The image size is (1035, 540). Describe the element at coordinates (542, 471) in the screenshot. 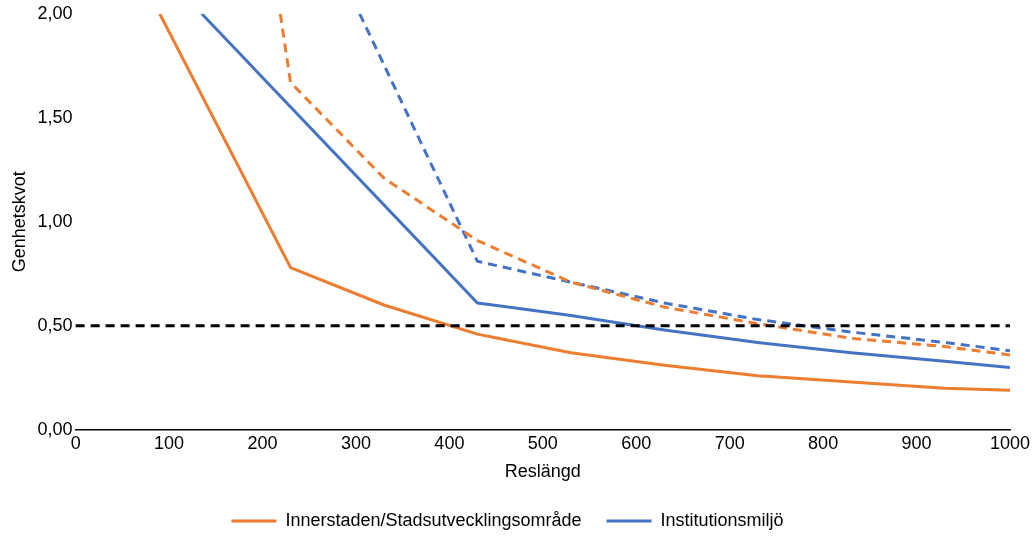

I see `x-axis-title: Reslängd` at that location.